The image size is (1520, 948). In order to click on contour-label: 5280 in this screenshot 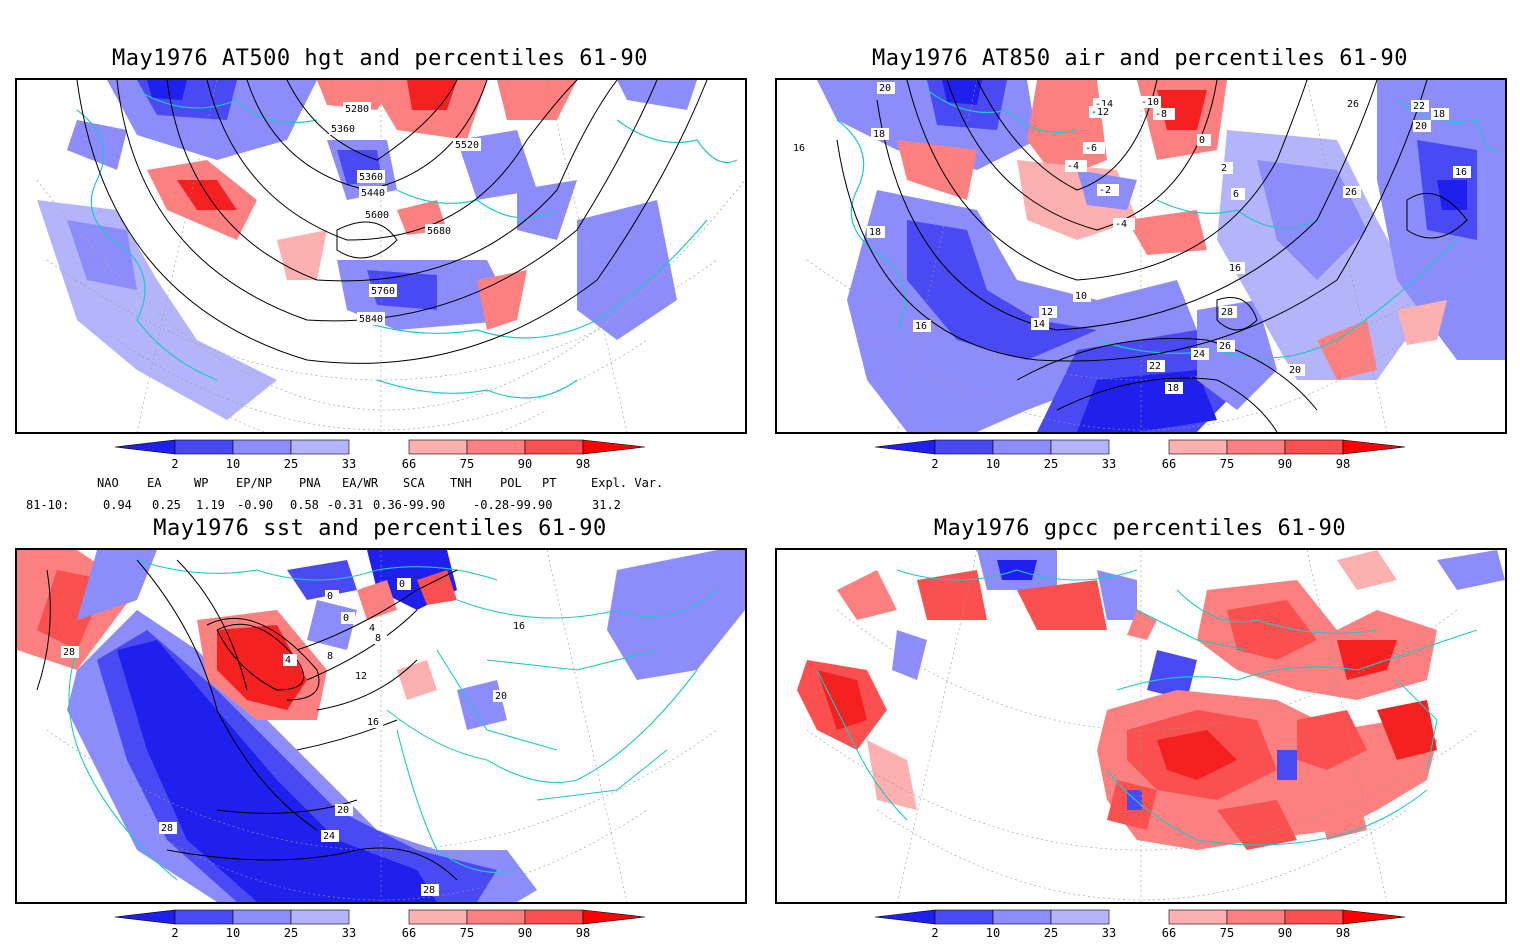, I will do `click(357, 108)`.